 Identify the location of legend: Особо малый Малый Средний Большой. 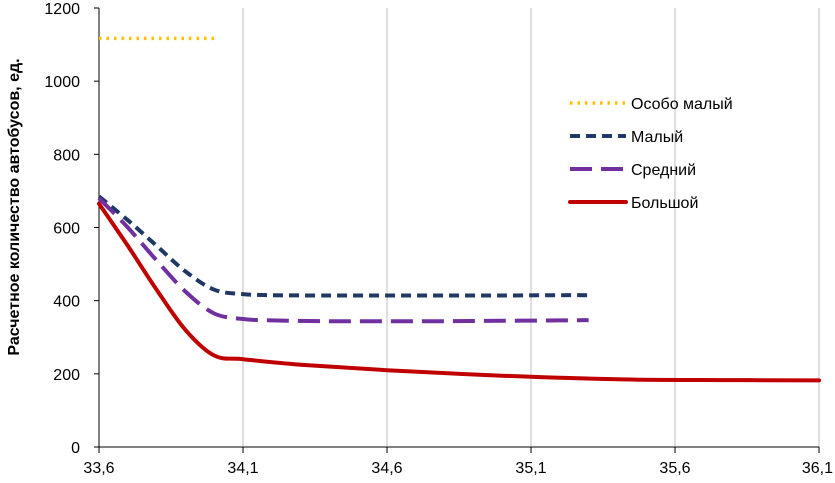
(650, 154).